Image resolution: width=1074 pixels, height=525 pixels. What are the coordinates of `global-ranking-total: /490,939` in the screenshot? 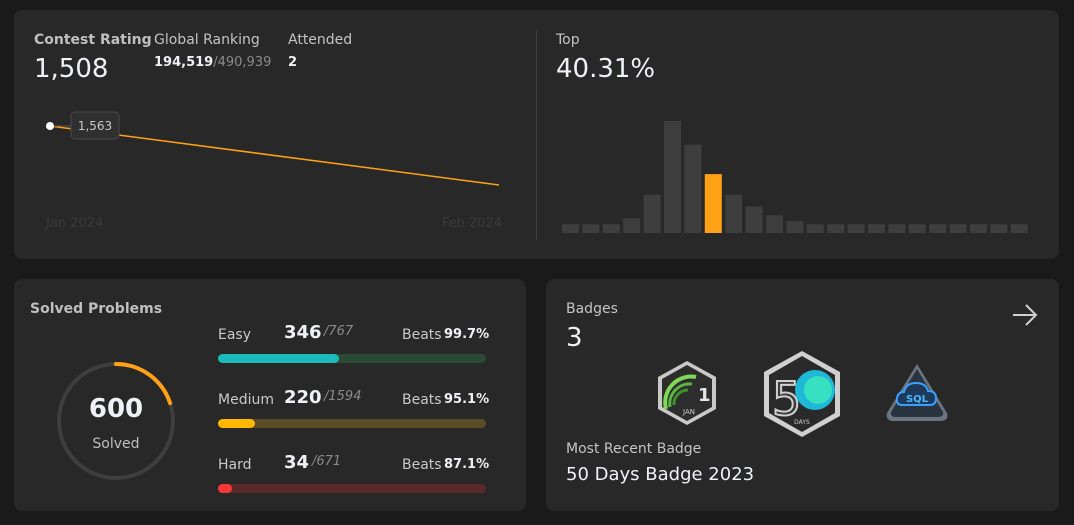 It's located at (242, 62).